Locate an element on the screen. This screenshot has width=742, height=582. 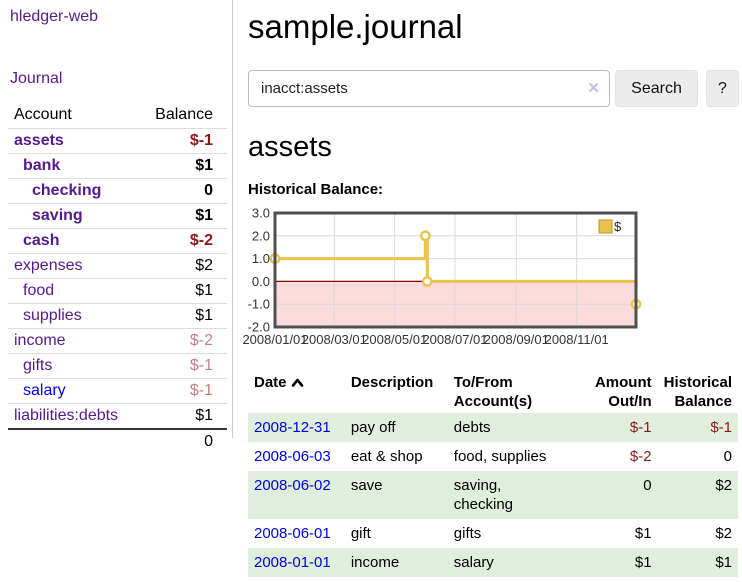
sidebar-item-journal: Journal is located at coordinates (36, 78).